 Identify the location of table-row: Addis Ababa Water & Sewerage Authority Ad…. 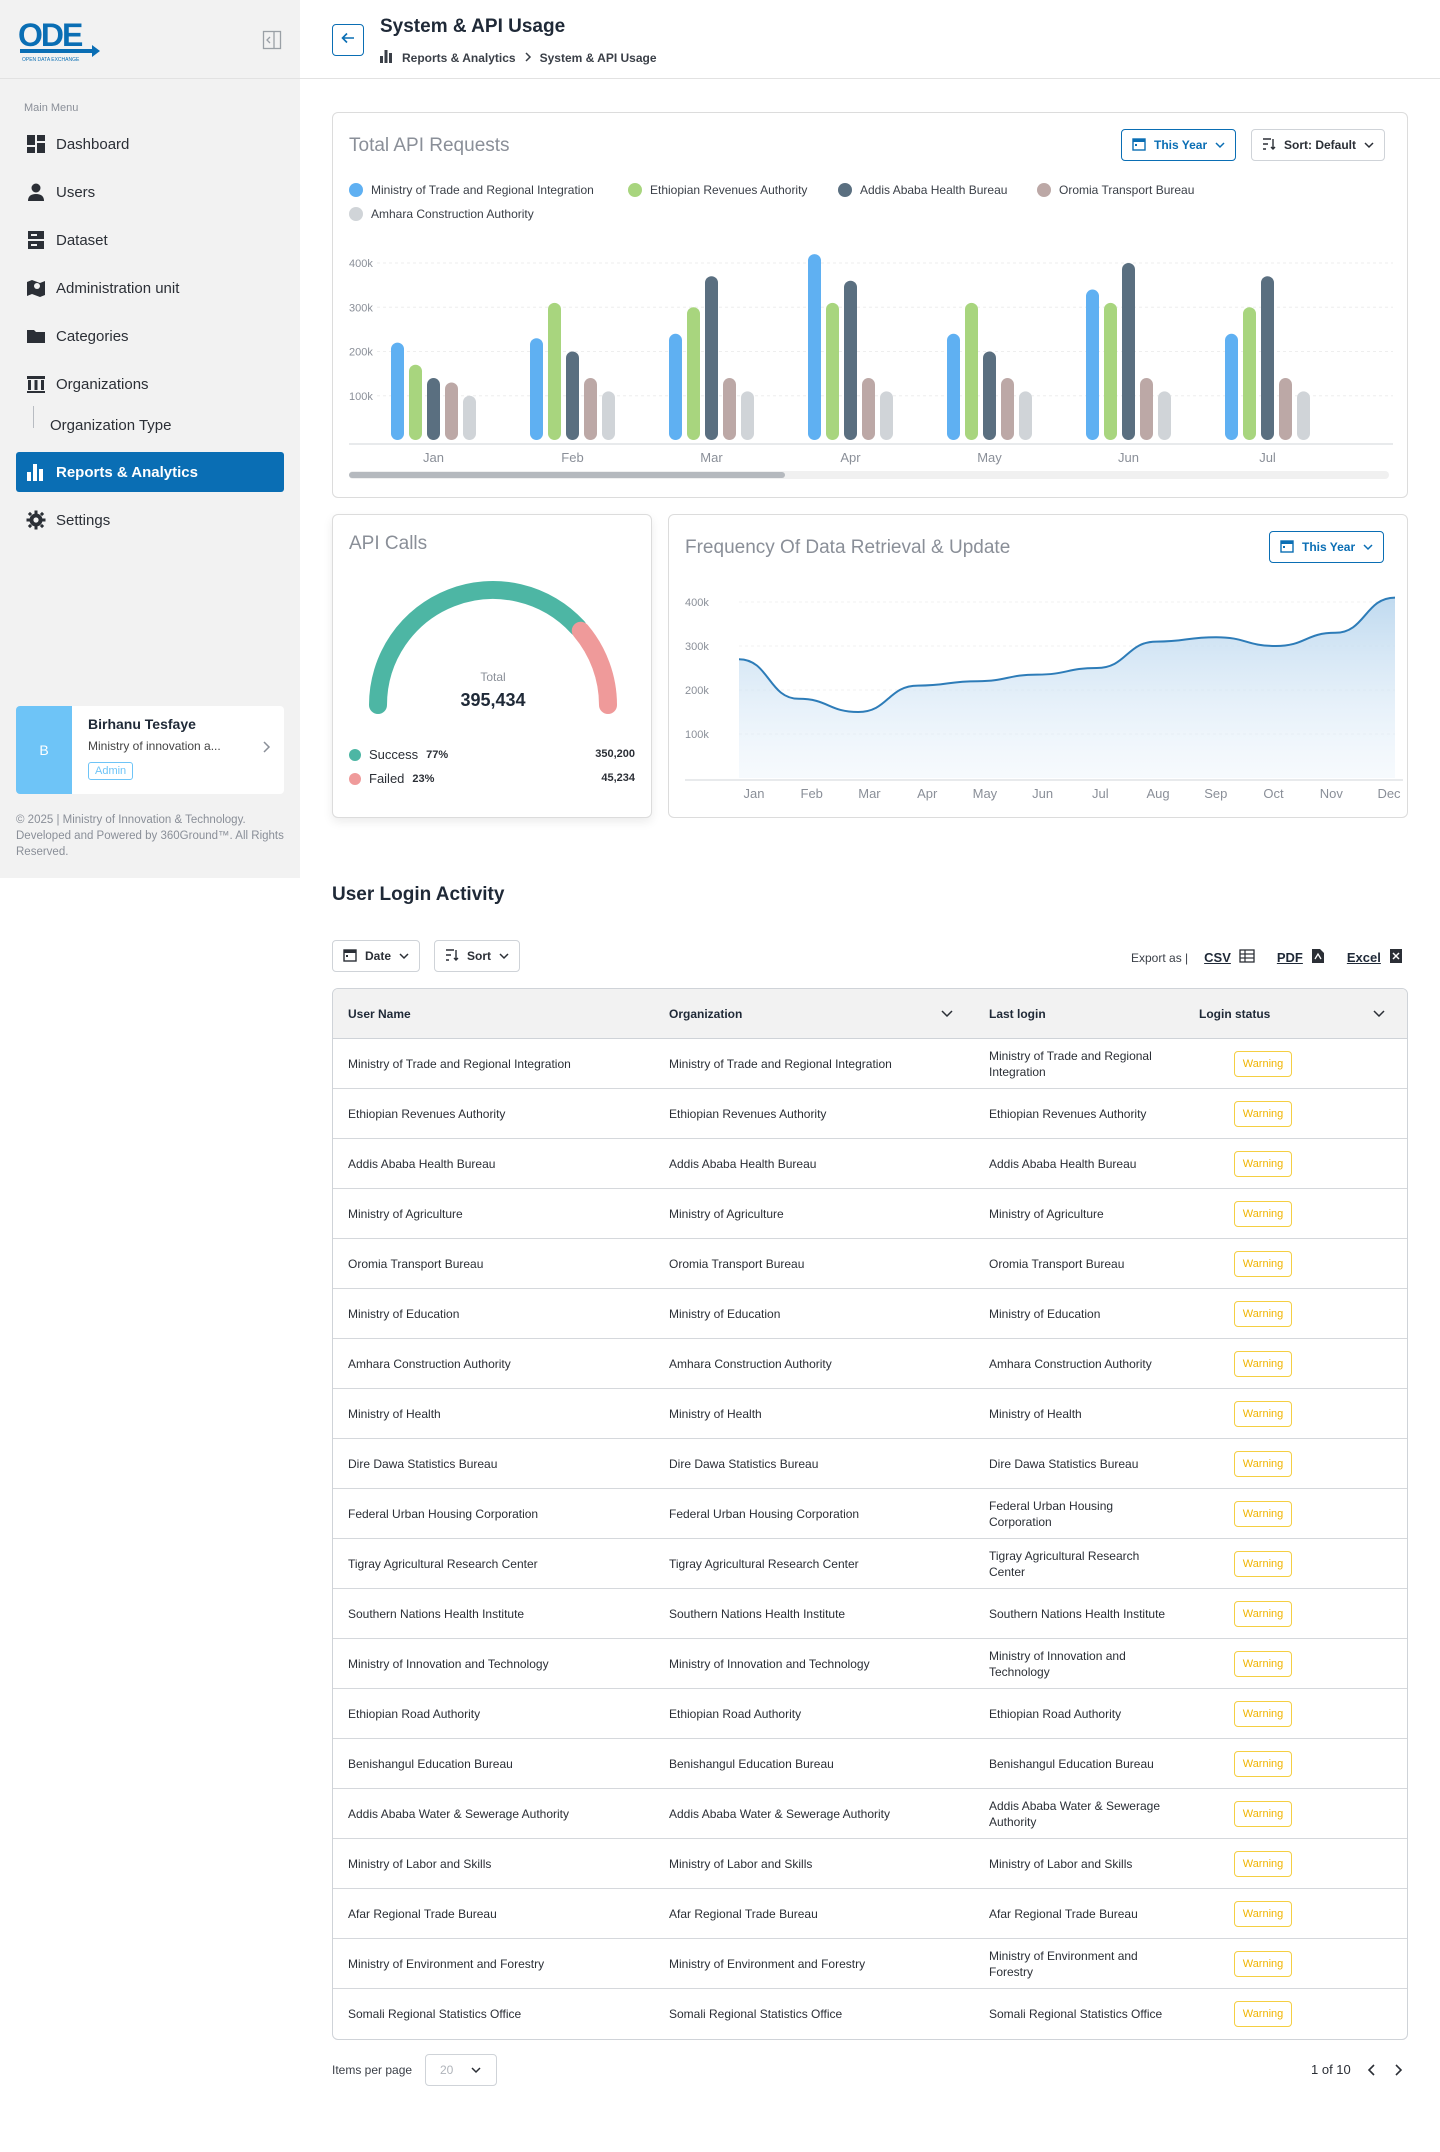
(870, 1814).